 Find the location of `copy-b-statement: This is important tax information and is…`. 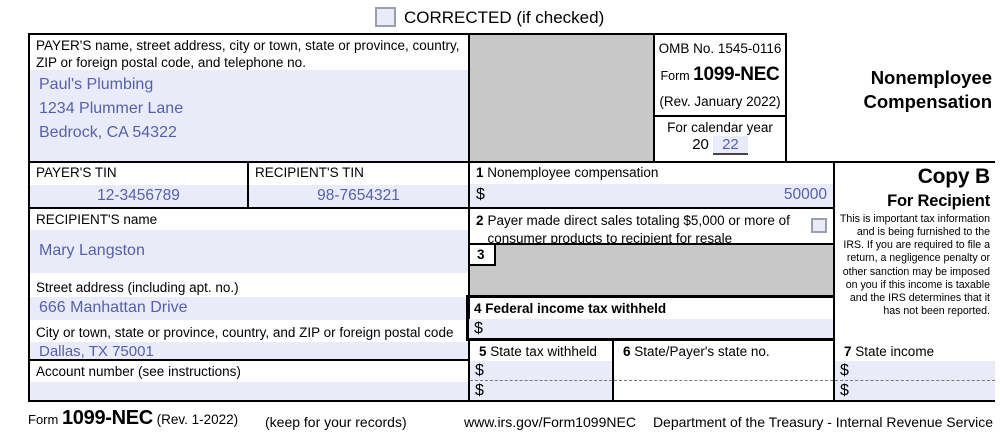

copy-b-statement: This is important tax information and is… is located at coordinates (914, 265).